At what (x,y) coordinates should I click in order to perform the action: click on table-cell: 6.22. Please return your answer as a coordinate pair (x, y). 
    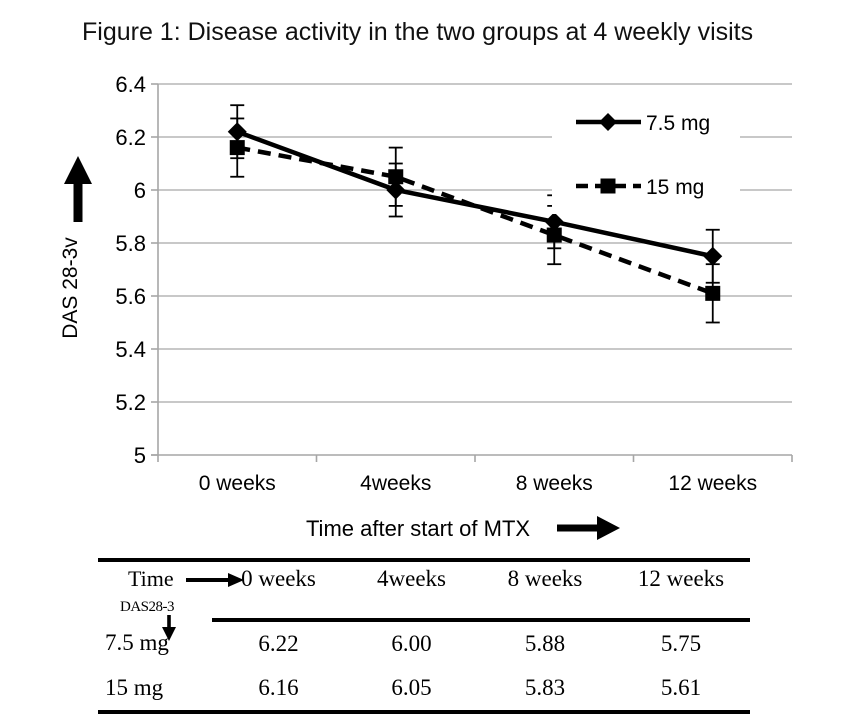
    Looking at the image, I should click on (278, 643).